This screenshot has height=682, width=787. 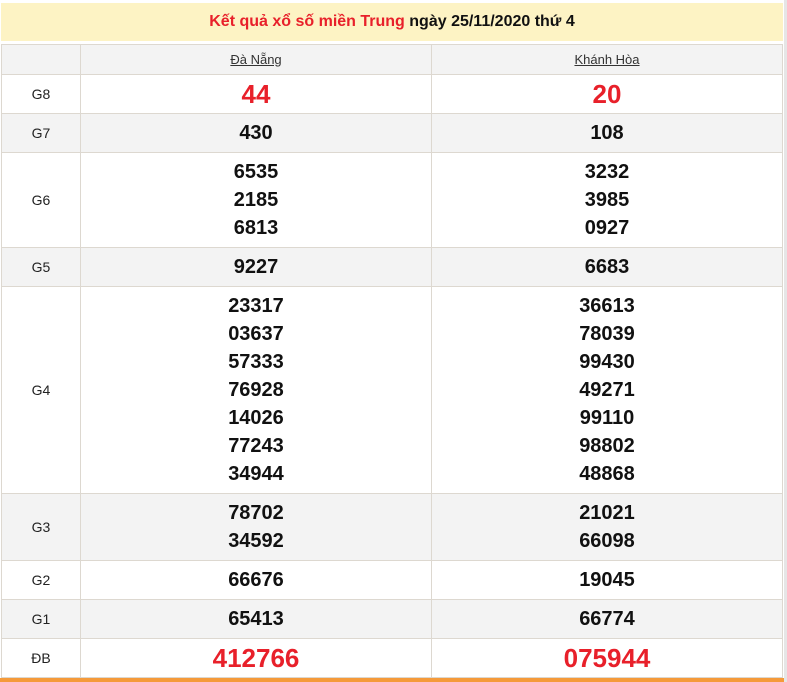 I want to click on prize-cell: 6683, so click(x=607, y=267).